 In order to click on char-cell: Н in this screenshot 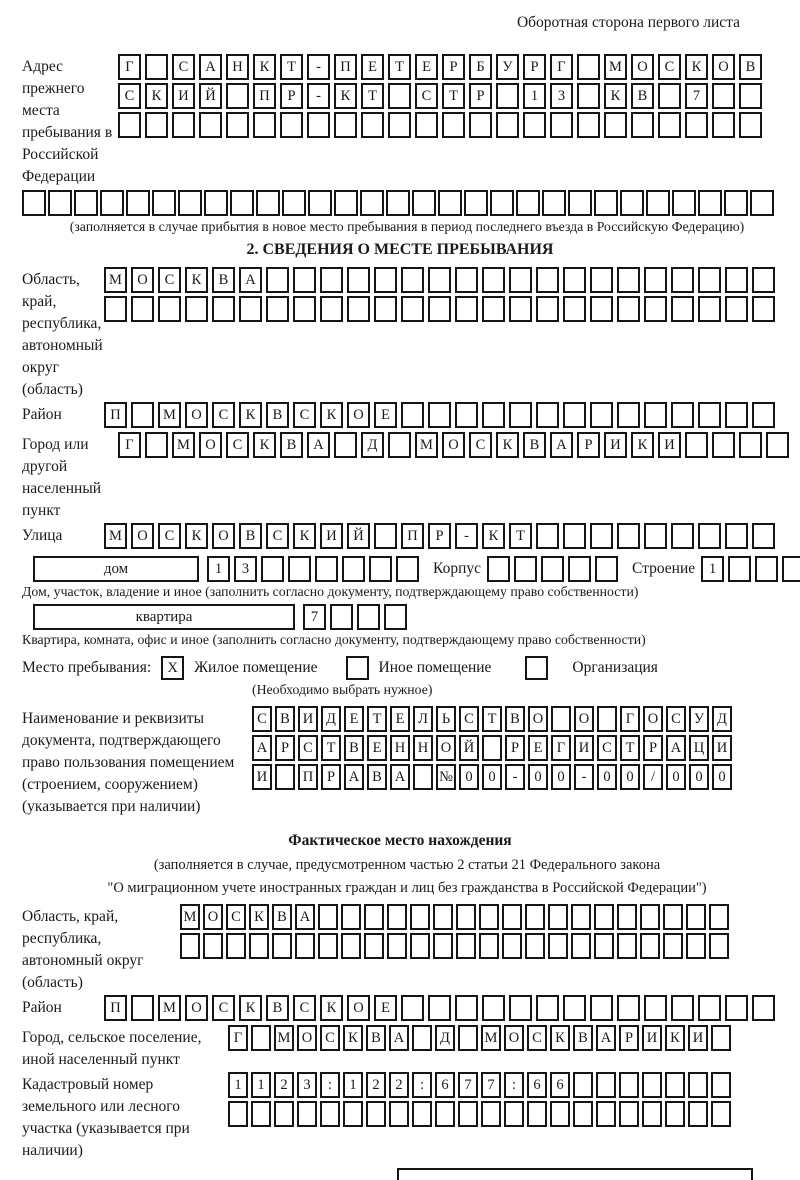, I will do `click(237, 67)`.